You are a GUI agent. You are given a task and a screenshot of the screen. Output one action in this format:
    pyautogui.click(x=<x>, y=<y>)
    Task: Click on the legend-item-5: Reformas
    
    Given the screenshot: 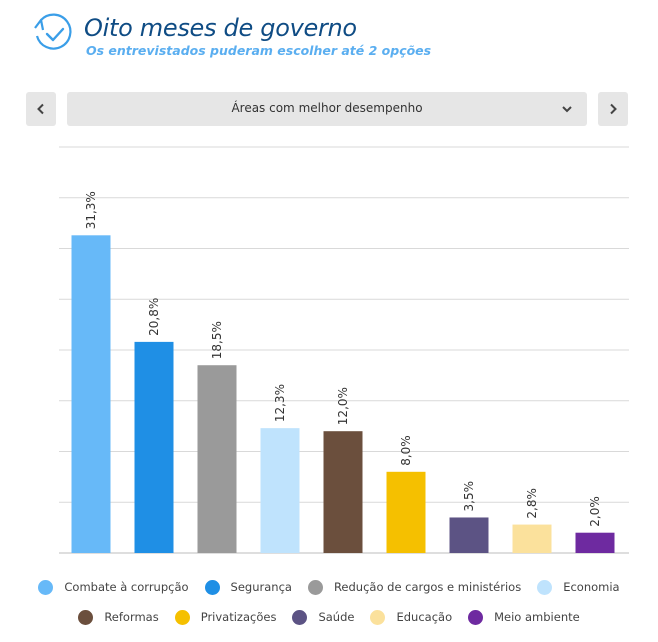 What is the action you would take?
    pyautogui.click(x=118, y=617)
    